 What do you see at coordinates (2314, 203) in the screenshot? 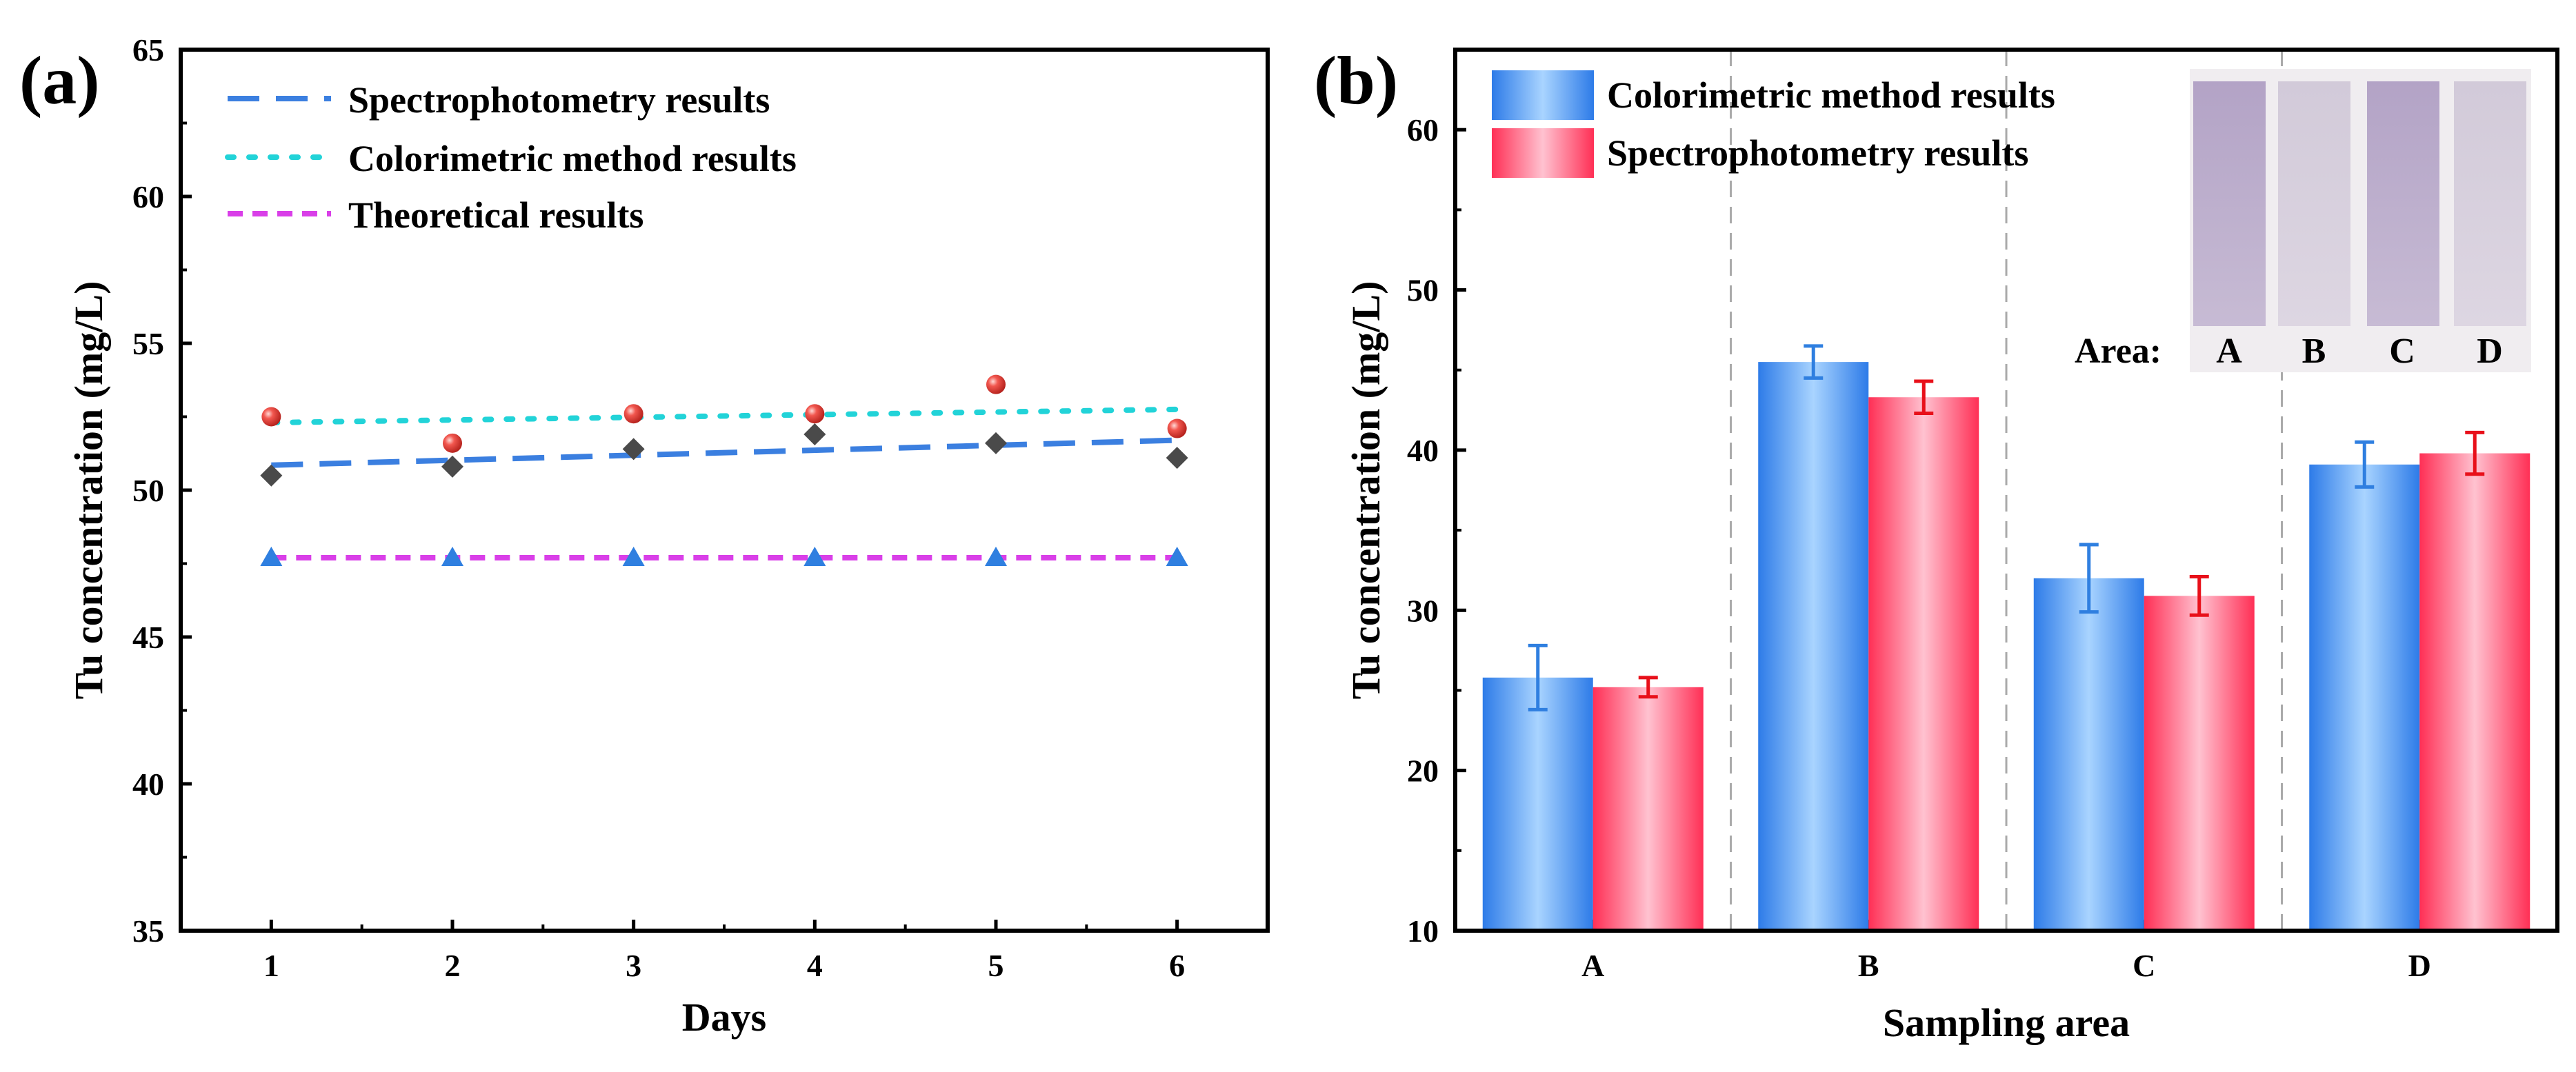
I see `test-strip-B` at bounding box center [2314, 203].